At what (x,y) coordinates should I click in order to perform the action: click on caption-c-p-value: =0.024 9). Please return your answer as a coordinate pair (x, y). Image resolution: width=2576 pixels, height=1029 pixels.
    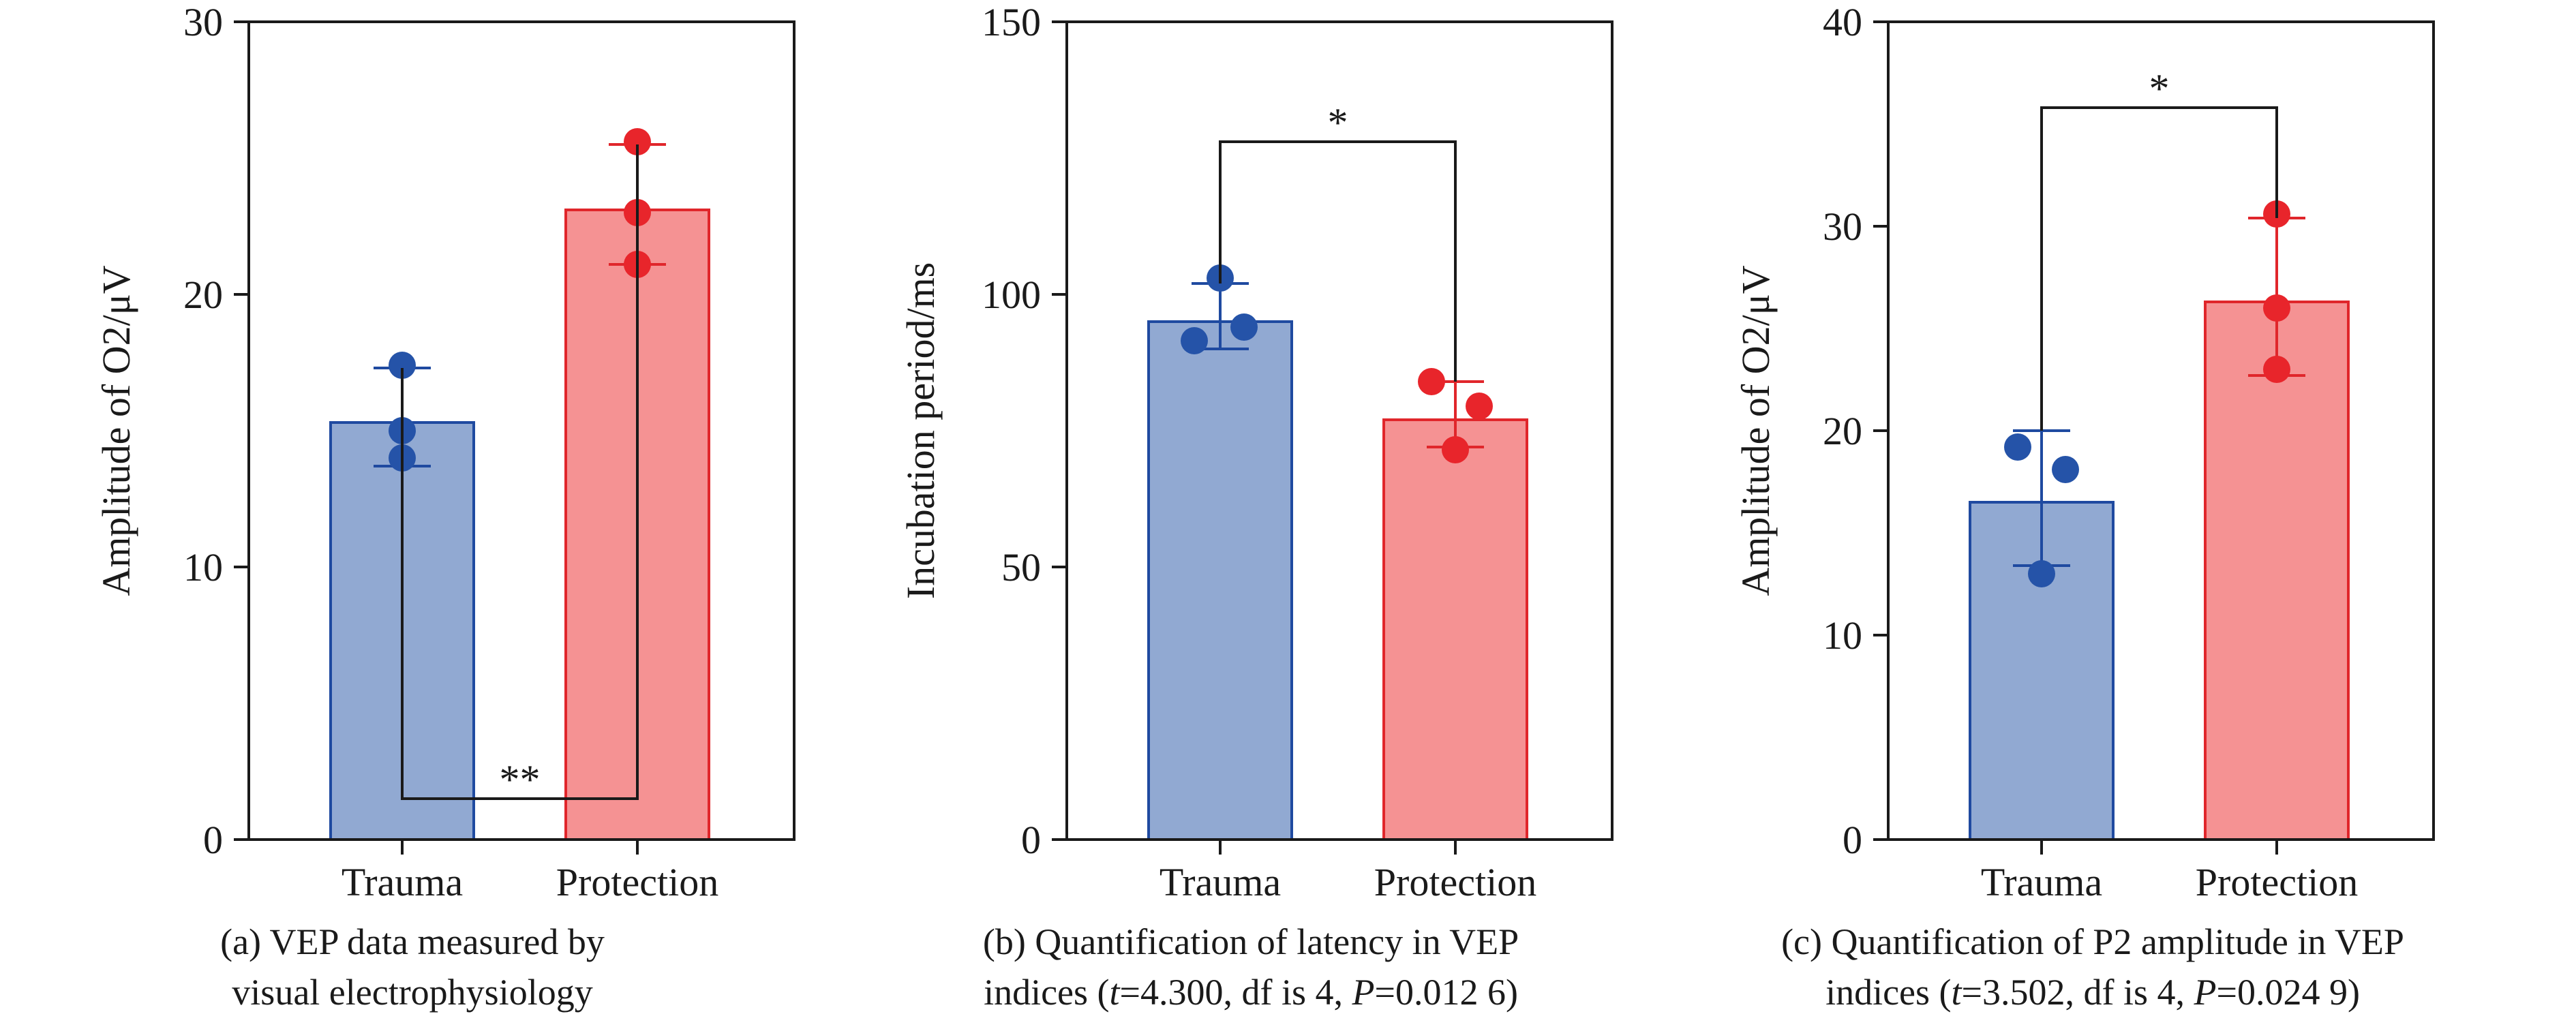
    Looking at the image, I should click on (2288, 993).